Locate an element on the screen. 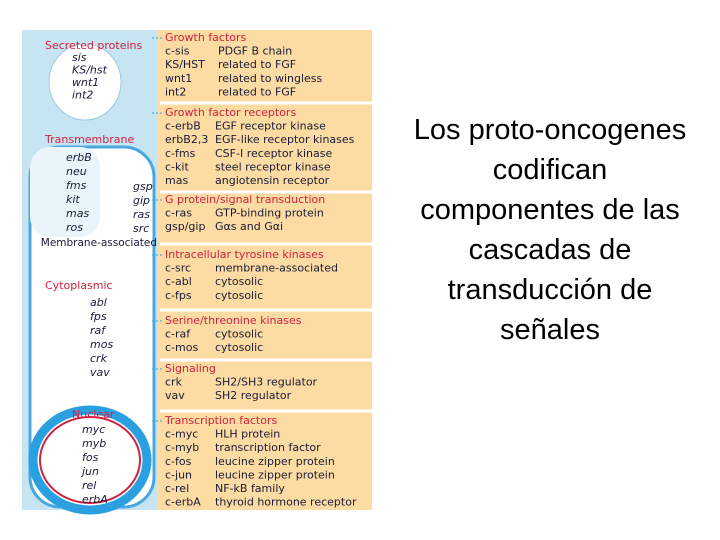 The image size is (720, 540). compartment-gene: ros is located at coordinates (74, 227).